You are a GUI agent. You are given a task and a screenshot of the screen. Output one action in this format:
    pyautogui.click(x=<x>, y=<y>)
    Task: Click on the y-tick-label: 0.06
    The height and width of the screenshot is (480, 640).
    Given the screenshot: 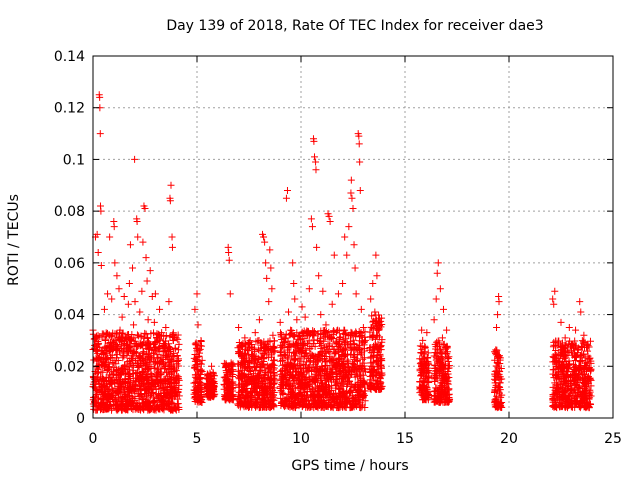 What is the action you would take?
    pyautogui.click(x=69, y=264)
    